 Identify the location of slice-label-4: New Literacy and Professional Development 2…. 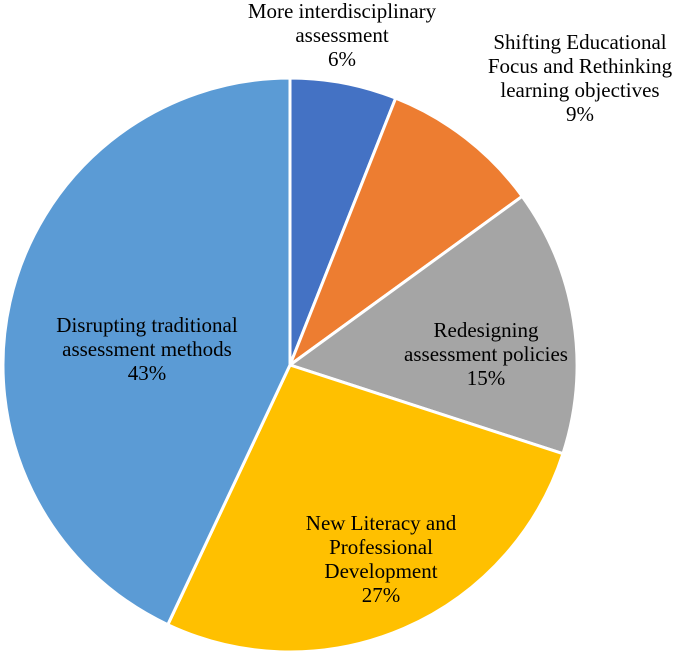
(381, 559).